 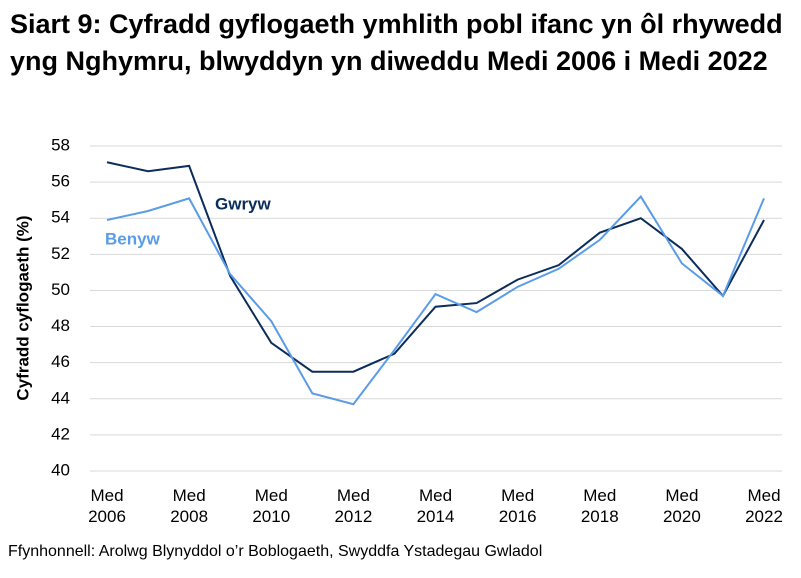 What do you see at coordinates (60, 325) in the screenshot?
I see `y-tick-label: 48` at bounding box center [60, 325].